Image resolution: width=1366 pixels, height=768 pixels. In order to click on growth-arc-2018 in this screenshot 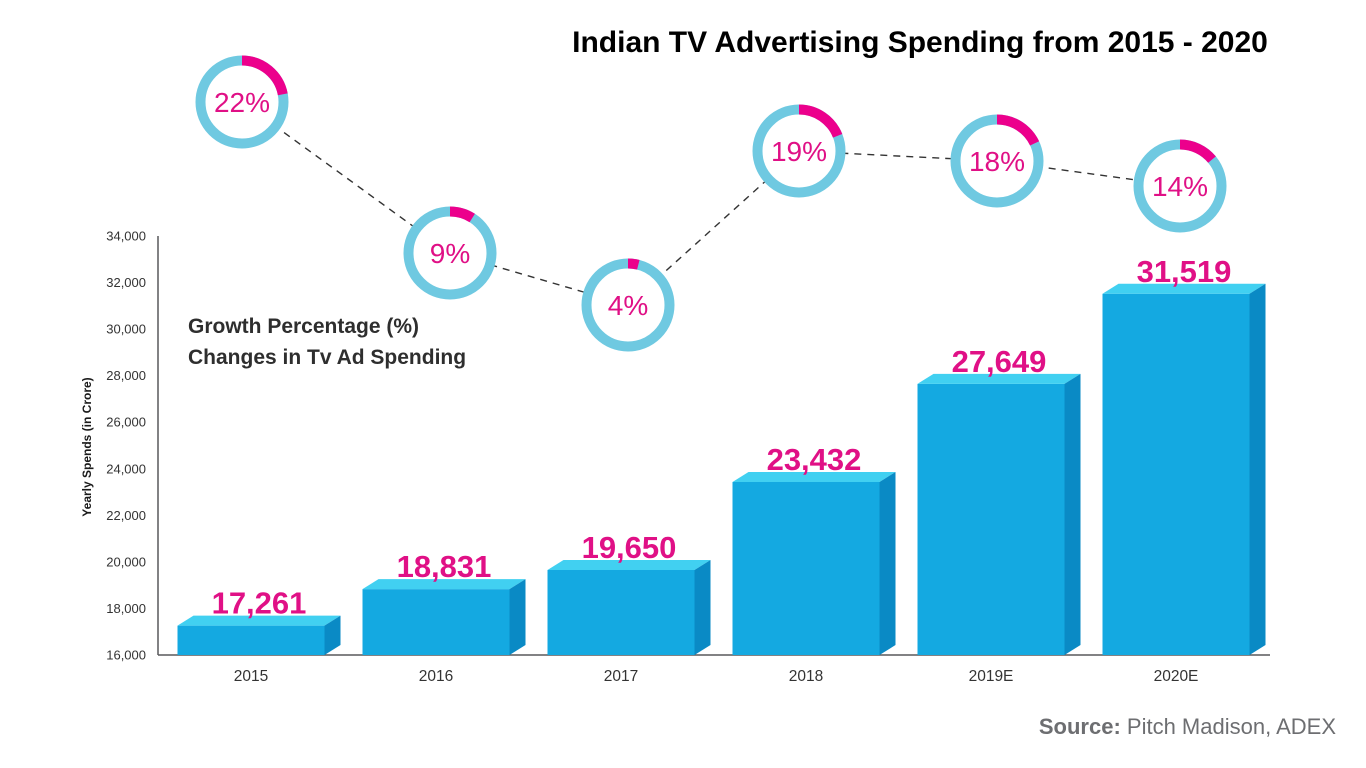, I will do `click(799, 151)`.